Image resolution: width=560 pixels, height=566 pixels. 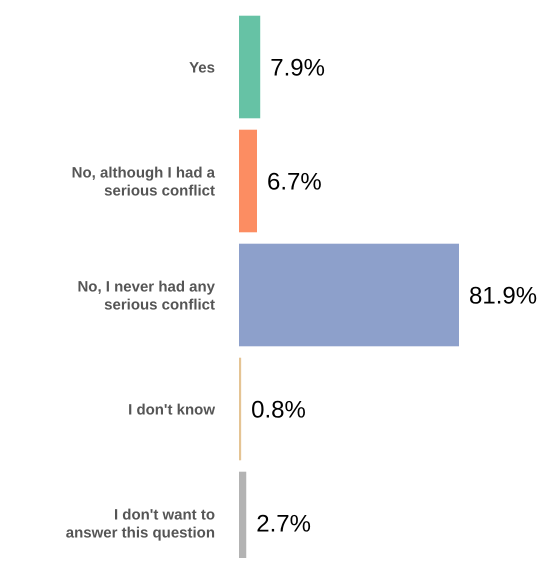 I want to click on data-label: 6.7%, so click(x=294, y=182).